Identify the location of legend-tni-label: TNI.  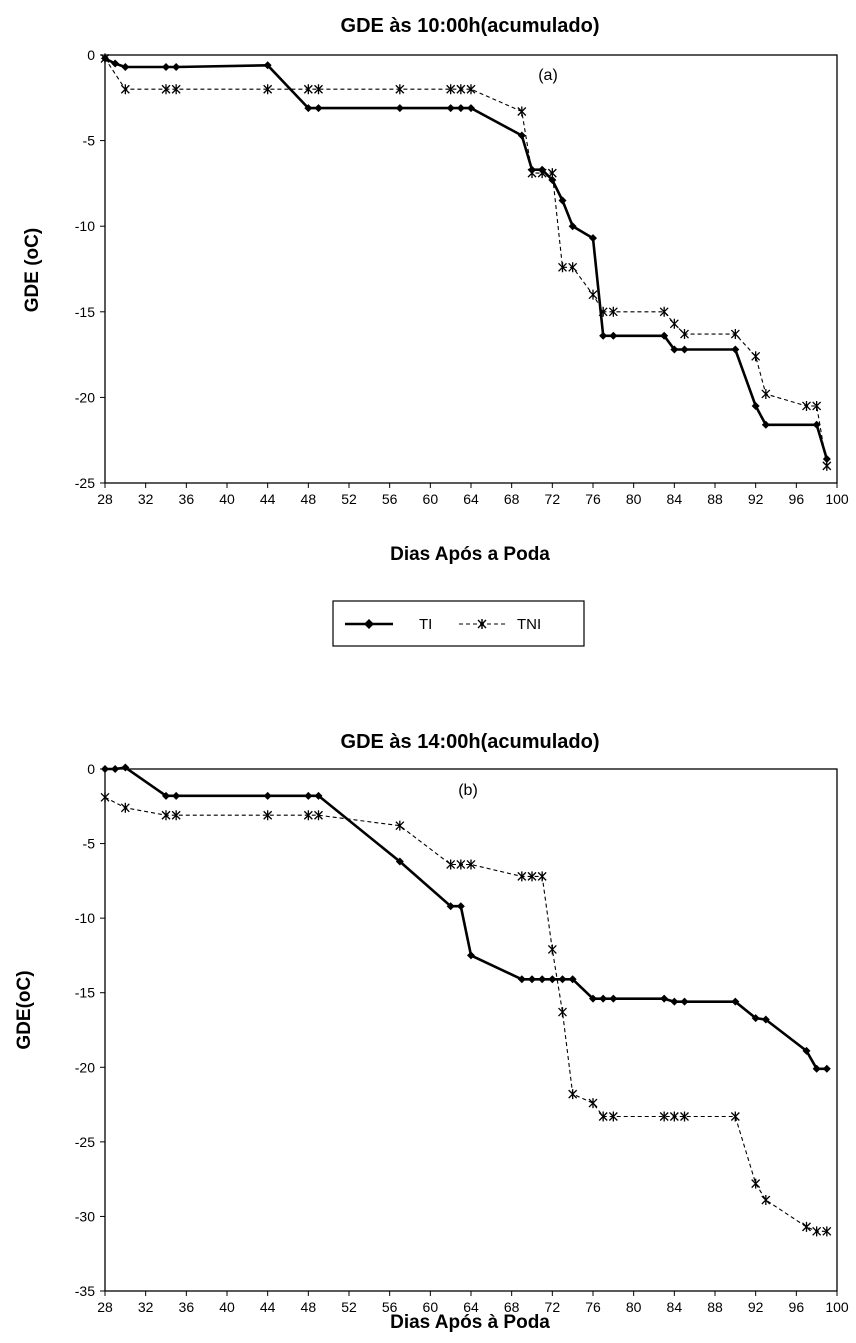
(529, 624).